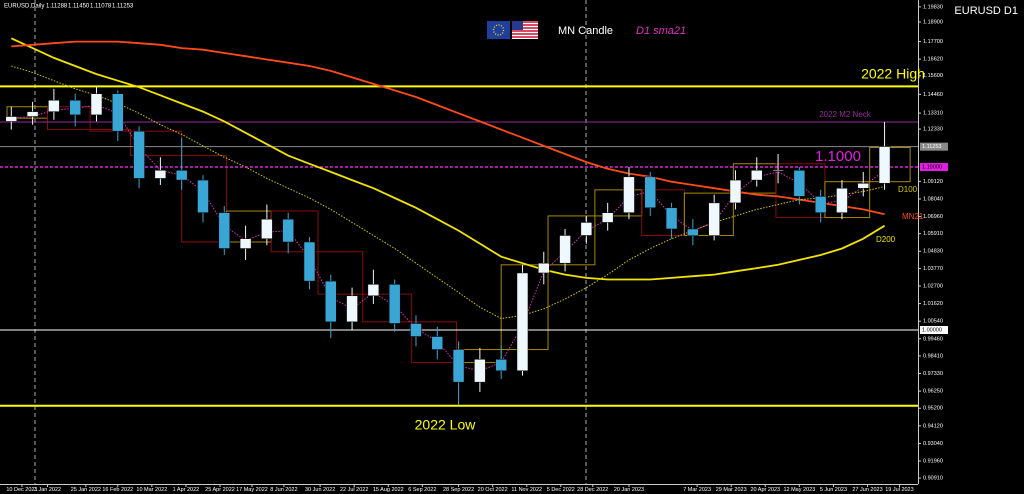  Describe the element at coordinates (799, 490) in the screenshot. I see `x-tick-label: 12 May 2023` at that location.